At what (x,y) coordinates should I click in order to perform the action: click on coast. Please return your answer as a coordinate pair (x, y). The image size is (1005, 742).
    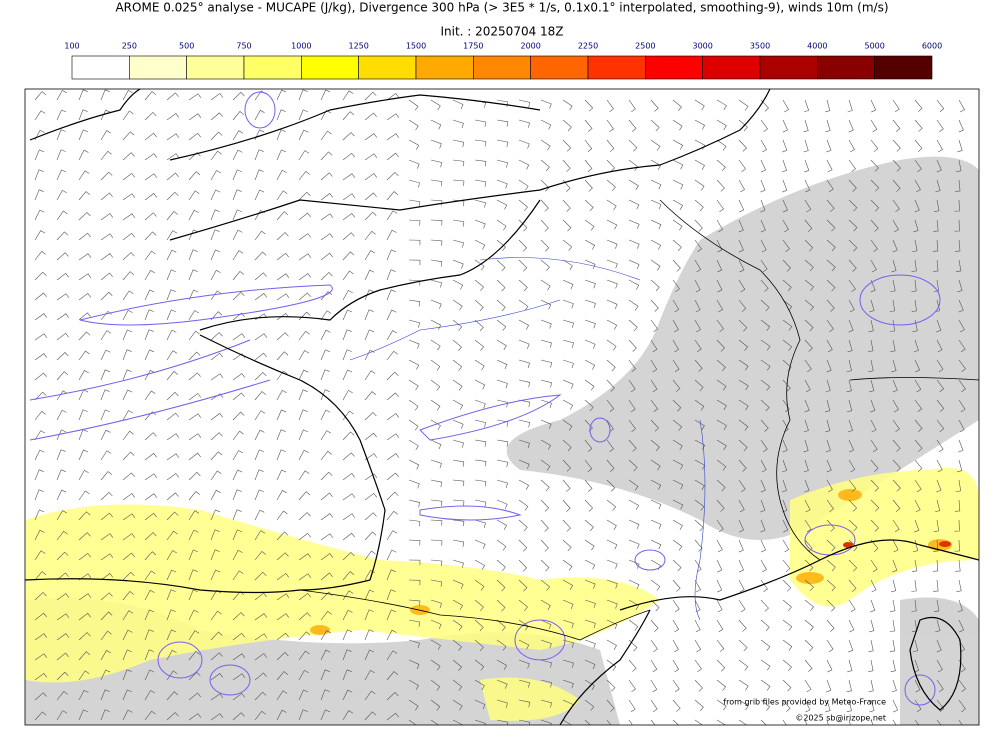
    Looking at the image, I should click on (163, 586).